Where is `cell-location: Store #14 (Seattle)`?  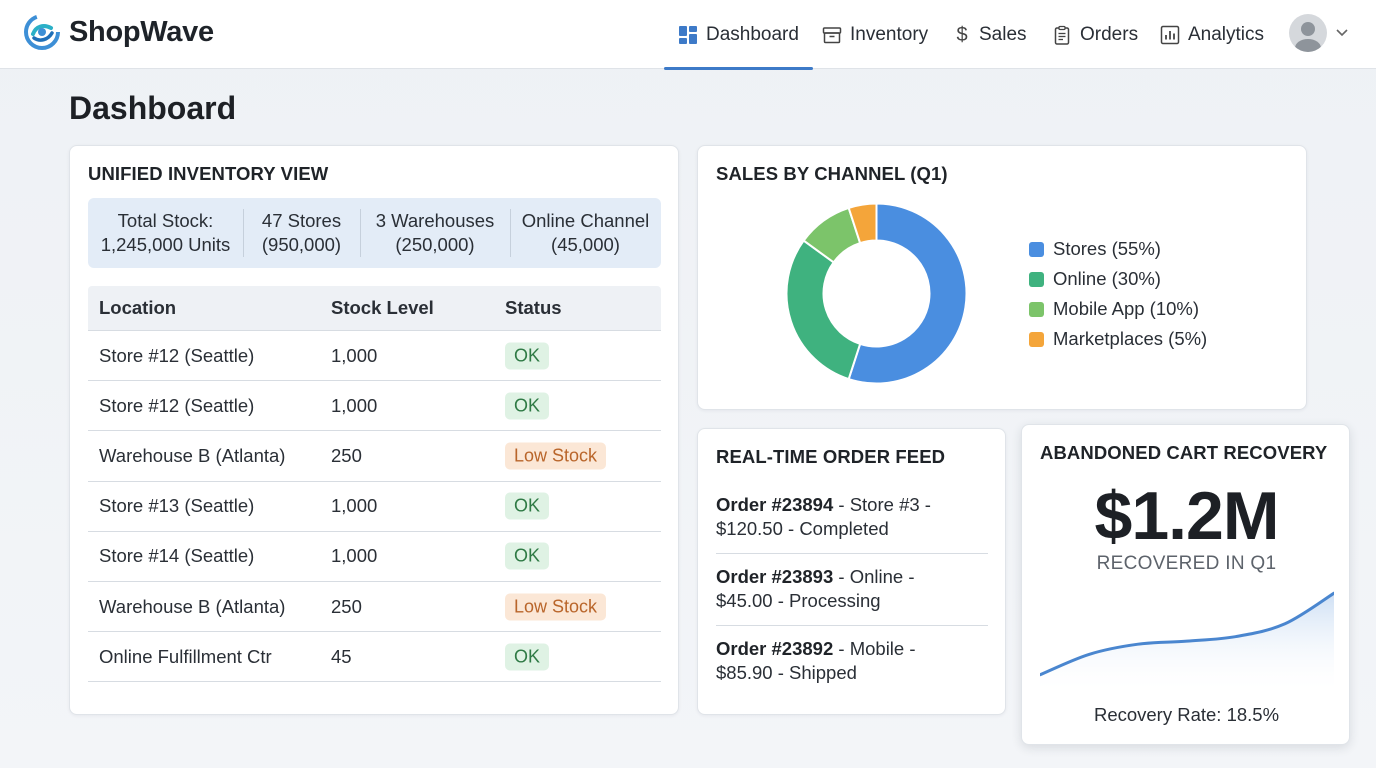 cell-location: Store #14 (Seattle) is located at coordinates (177, 556).